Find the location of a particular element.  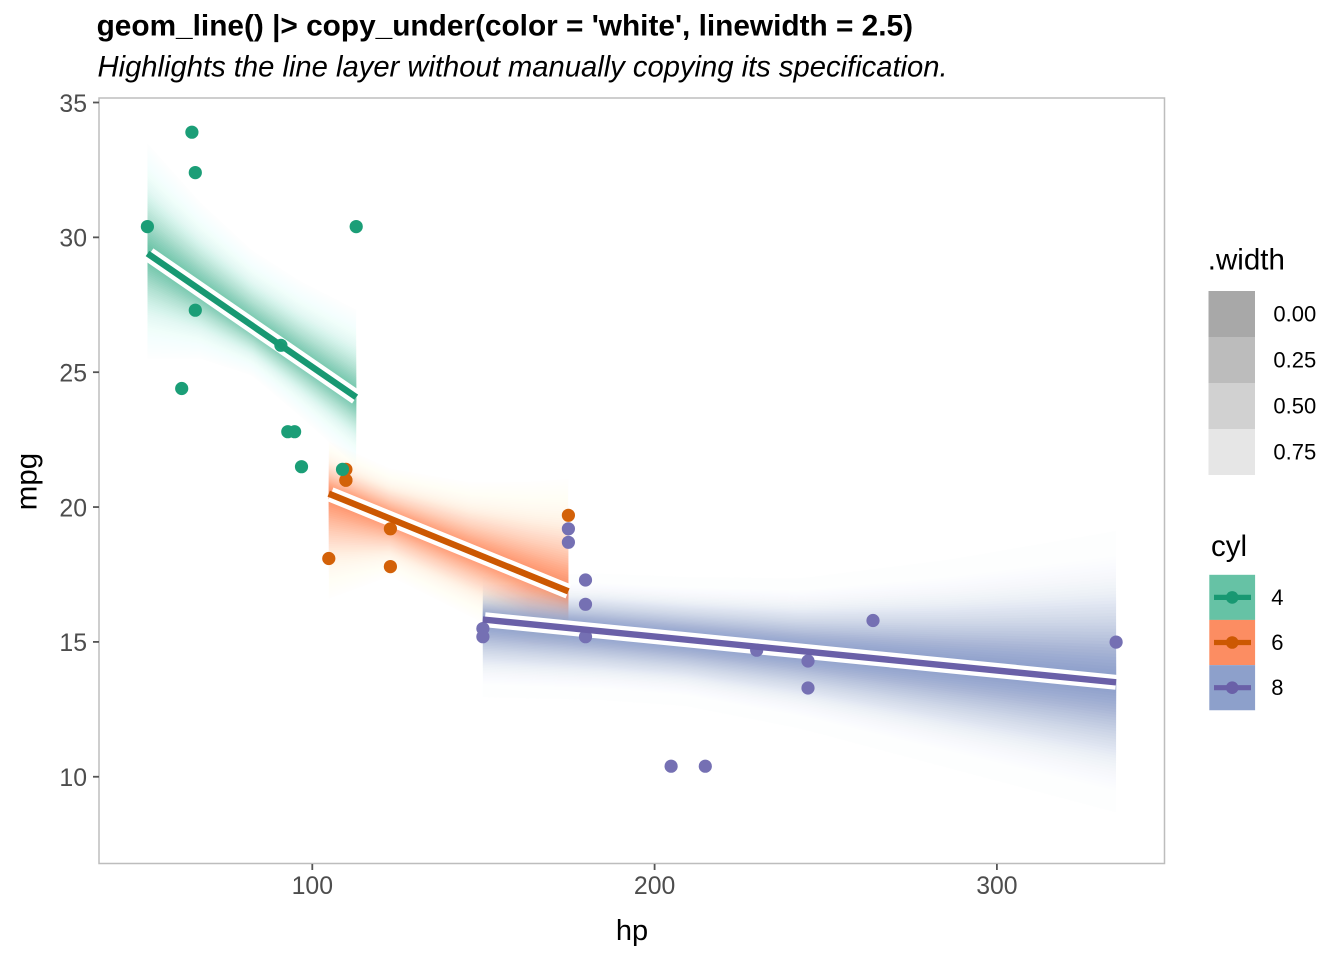

svg-text: 35 is located at coordinates (73, 104).